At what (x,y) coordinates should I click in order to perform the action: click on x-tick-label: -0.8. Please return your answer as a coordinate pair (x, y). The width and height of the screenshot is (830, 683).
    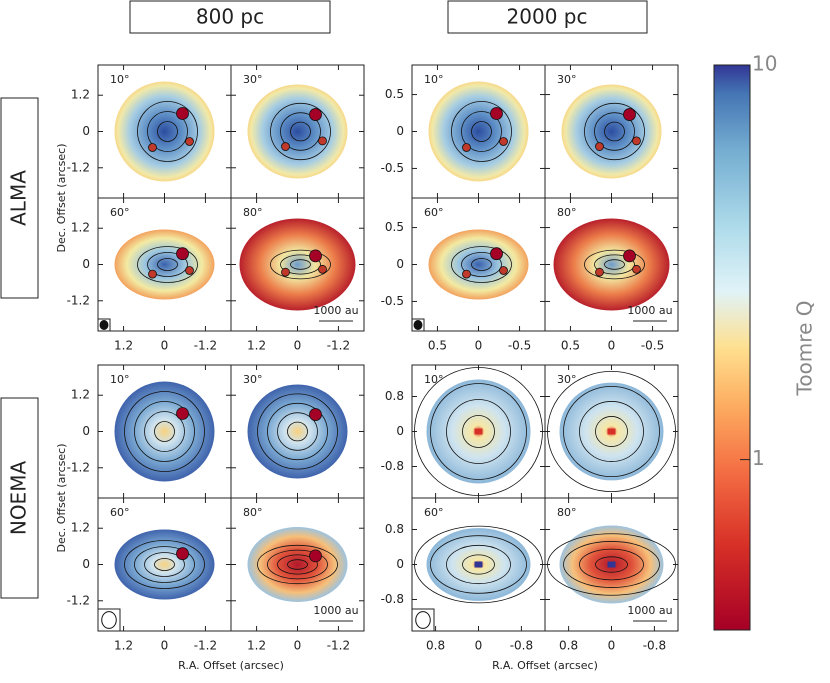
    Looking at the image, I should click on (521, 646).